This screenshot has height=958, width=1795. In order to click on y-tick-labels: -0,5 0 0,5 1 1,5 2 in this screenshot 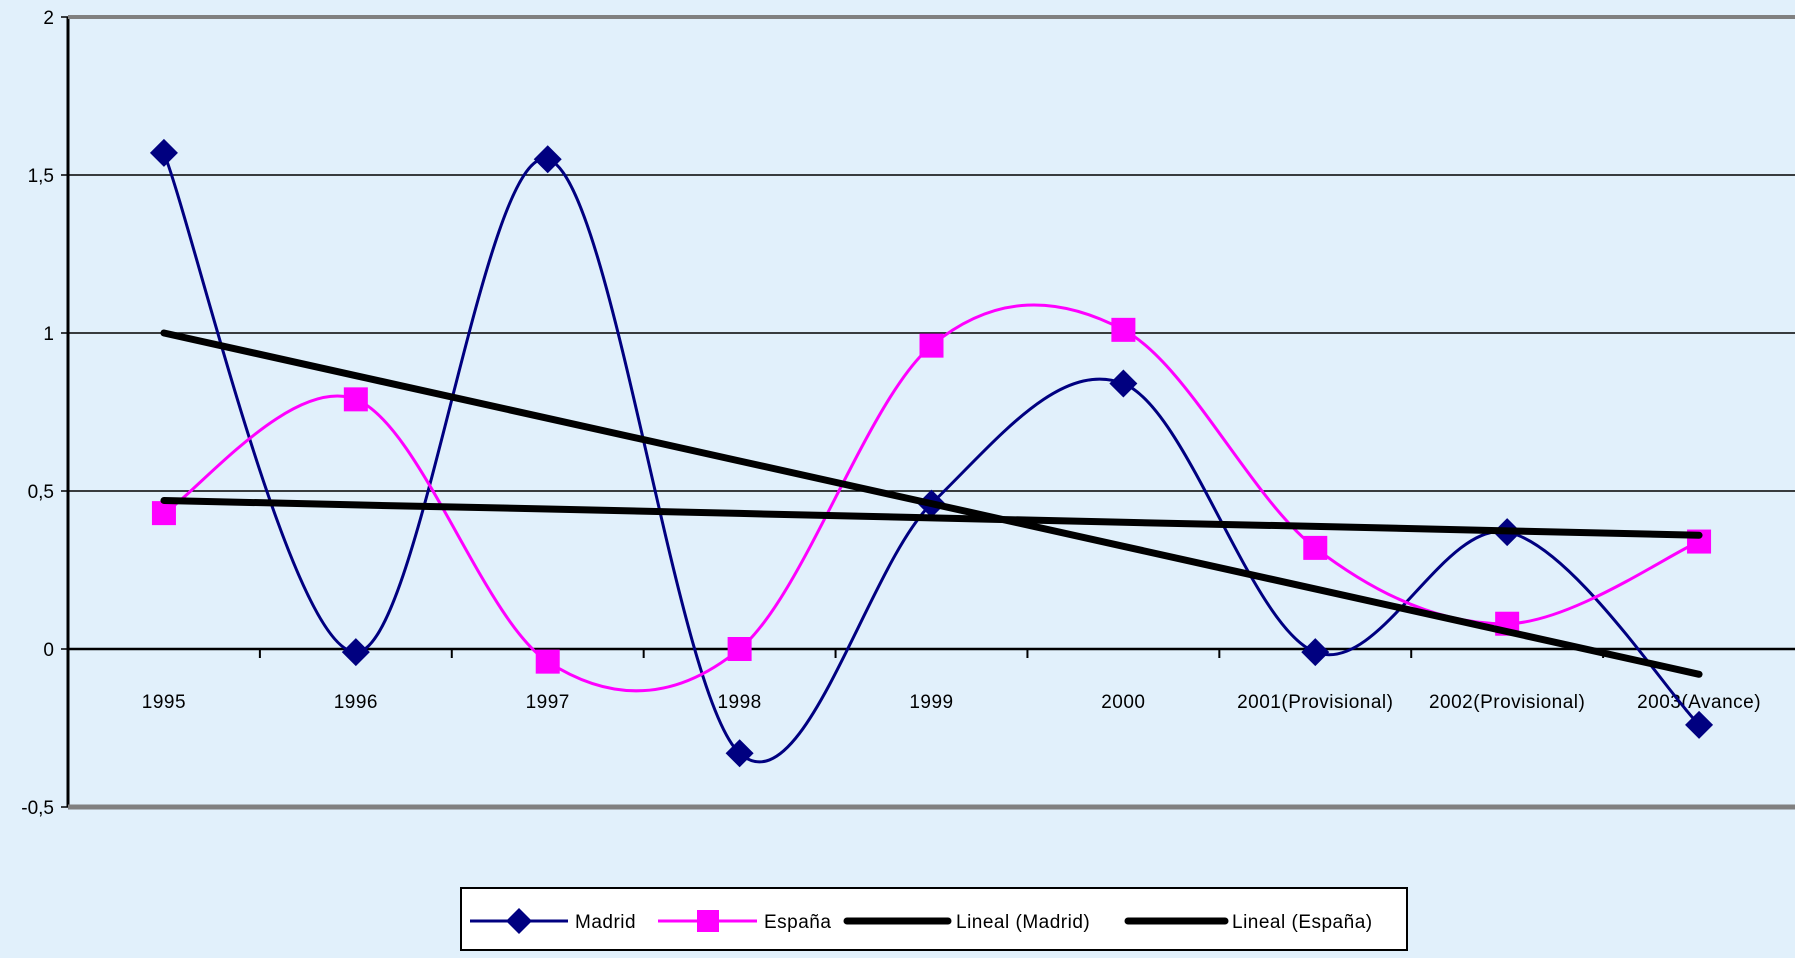, I will do `click(37, 413)`.